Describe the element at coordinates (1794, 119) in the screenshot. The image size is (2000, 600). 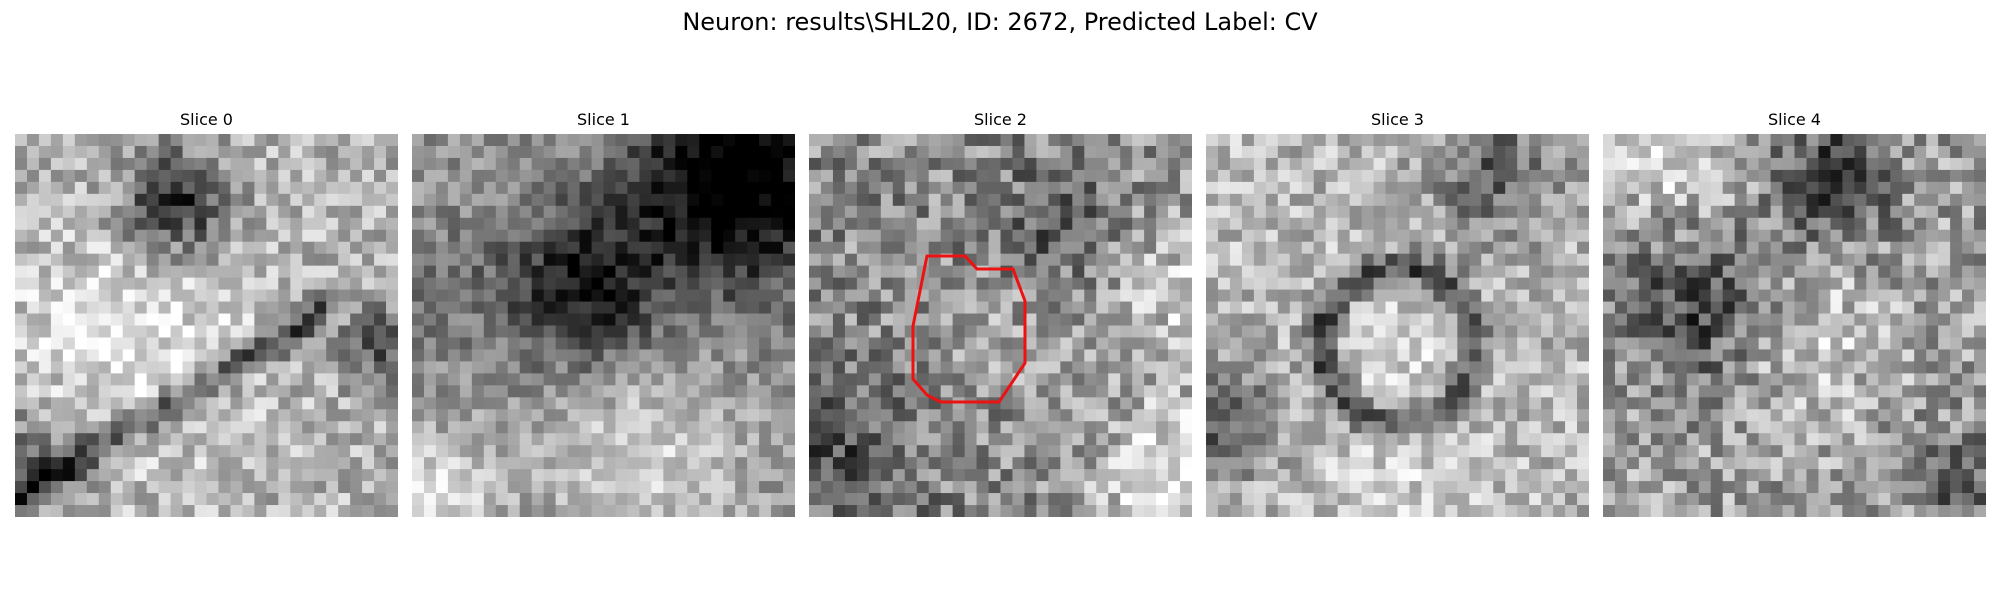
I see `slice-title-4: Slice 4` at that location.